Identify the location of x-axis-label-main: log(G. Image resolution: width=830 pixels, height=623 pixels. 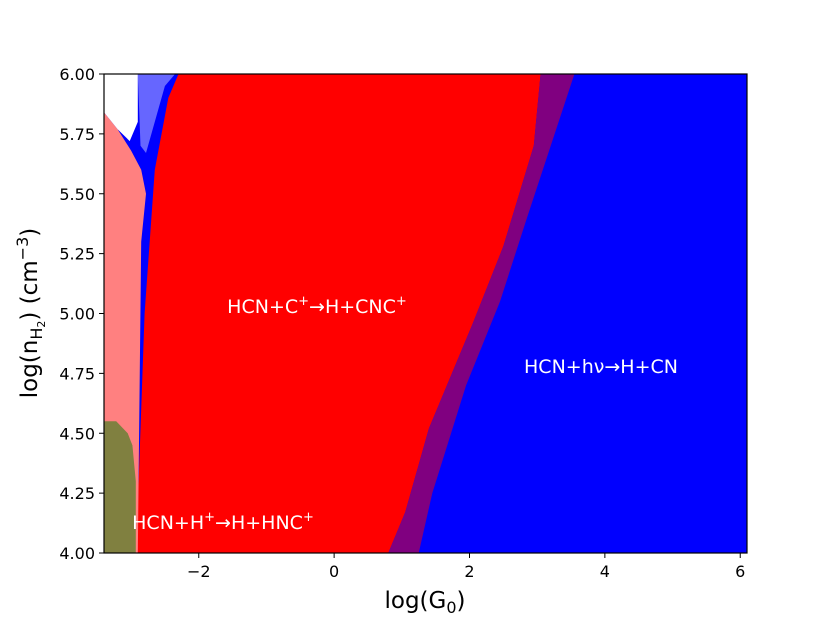
(415, 601).